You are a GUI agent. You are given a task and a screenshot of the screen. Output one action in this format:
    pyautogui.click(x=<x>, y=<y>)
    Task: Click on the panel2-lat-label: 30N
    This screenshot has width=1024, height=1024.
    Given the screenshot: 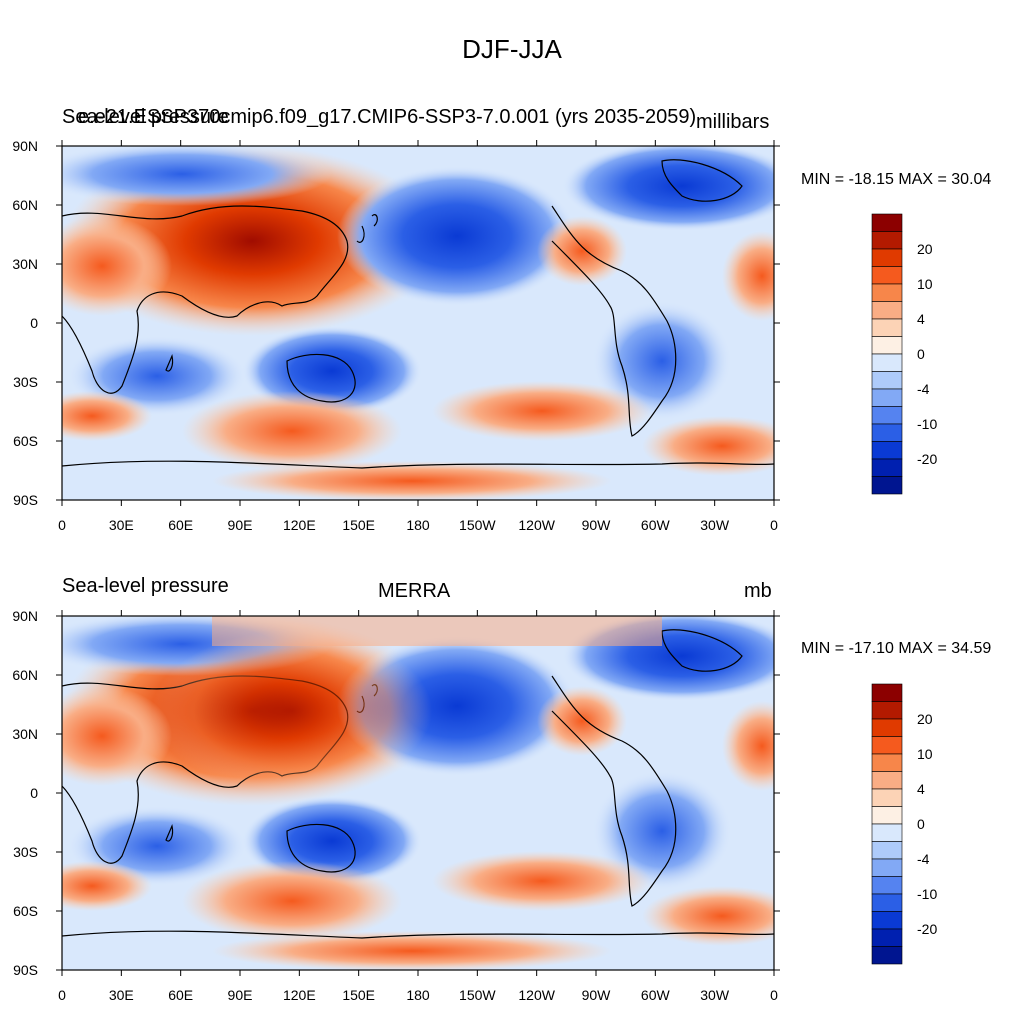 What is the action you would take?
    pyautogui.click(x=25, y=734)
    